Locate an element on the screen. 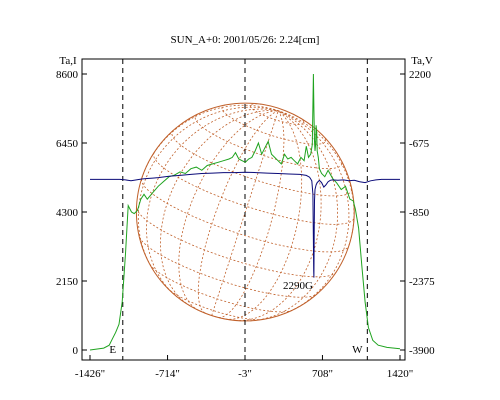  right-tick-label: -675 is located at coordinates (419, 144).